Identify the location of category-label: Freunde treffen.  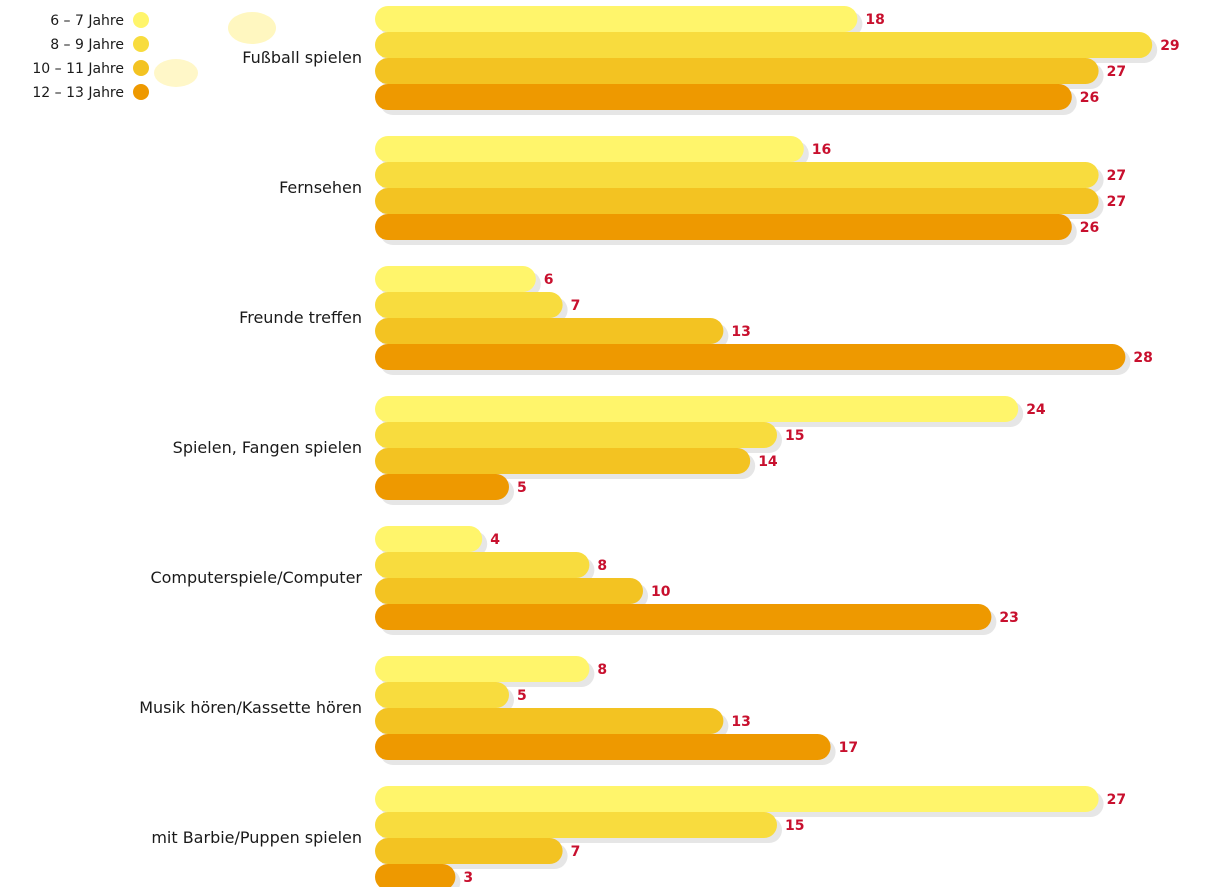
(300, 317).